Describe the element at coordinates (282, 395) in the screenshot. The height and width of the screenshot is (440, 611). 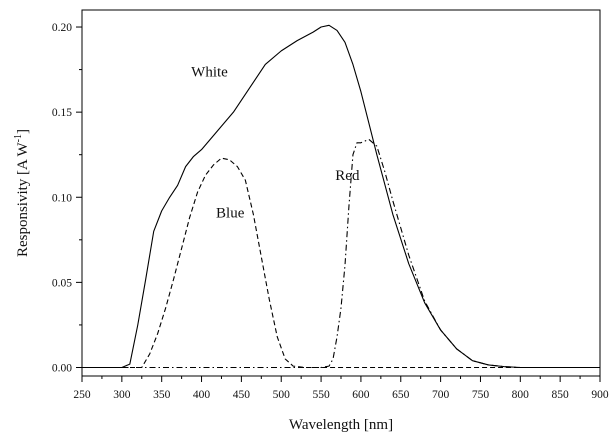
I see `x-tick-label: 500` at that location.